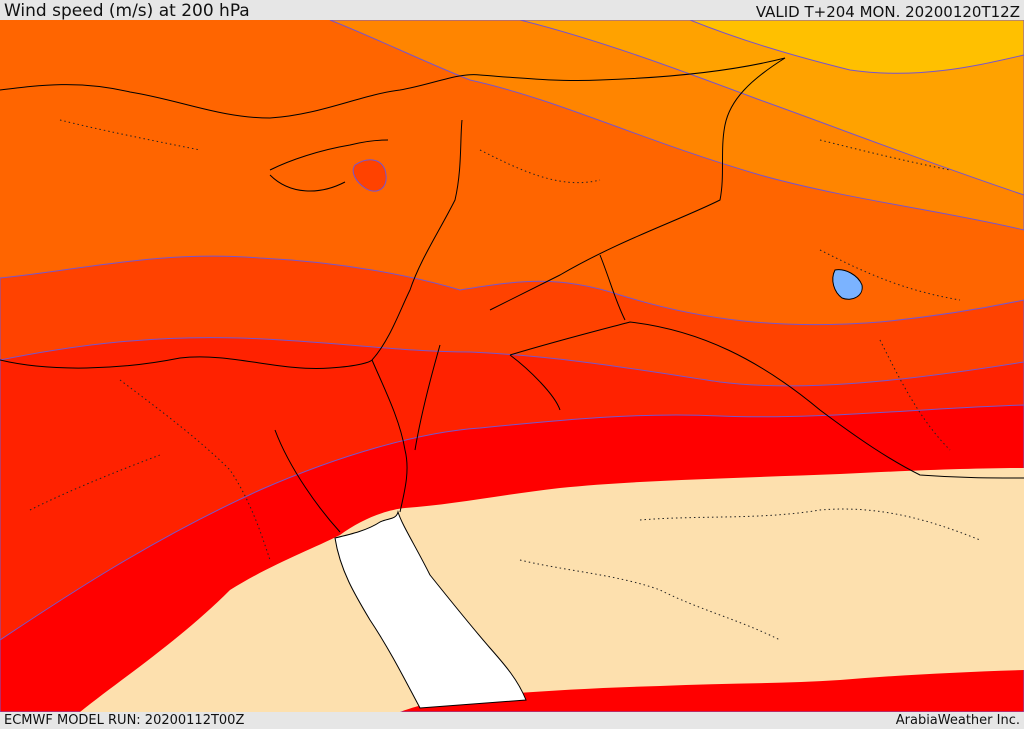  Describe the element at coordinates (124, 720) in the screenshot. I see `model-run-label: ECMWF MODEL RUN: 20200112T00Z` at that location.